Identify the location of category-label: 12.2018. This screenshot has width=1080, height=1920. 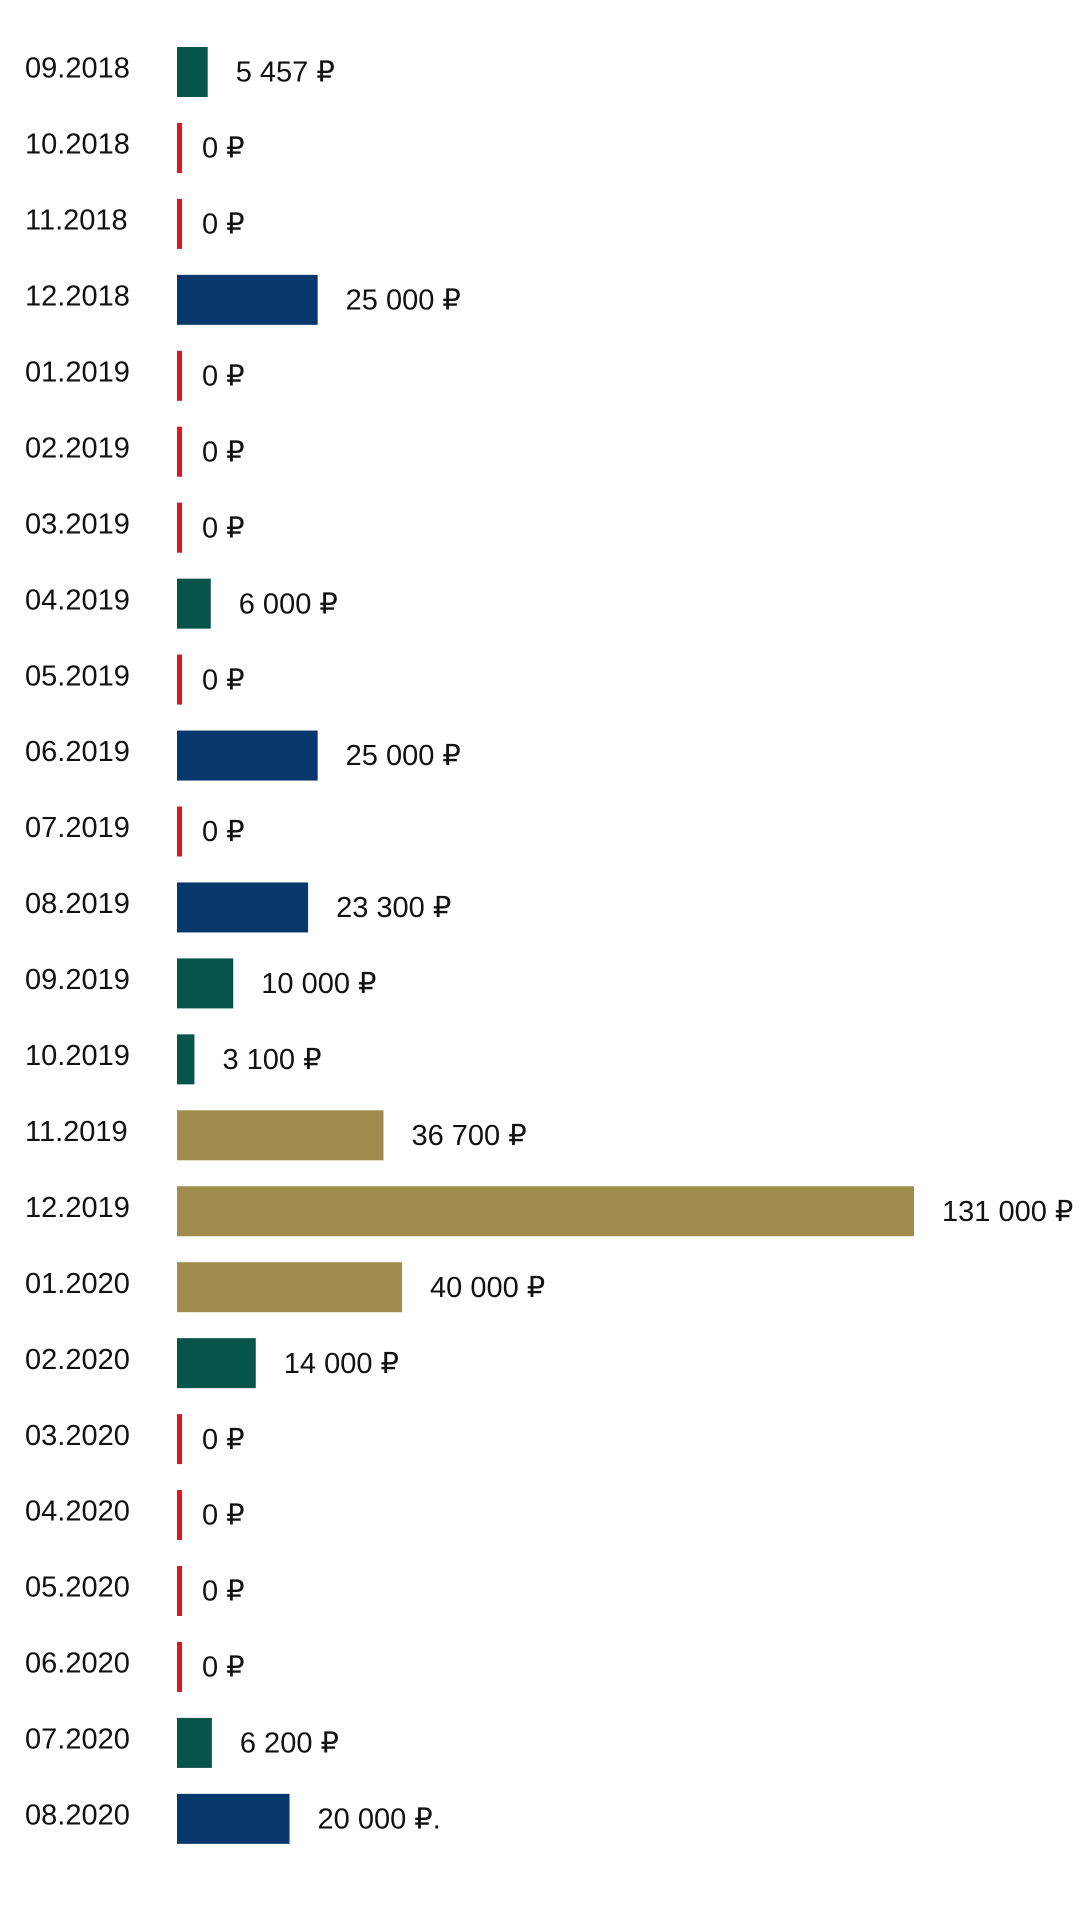
(77, 297).